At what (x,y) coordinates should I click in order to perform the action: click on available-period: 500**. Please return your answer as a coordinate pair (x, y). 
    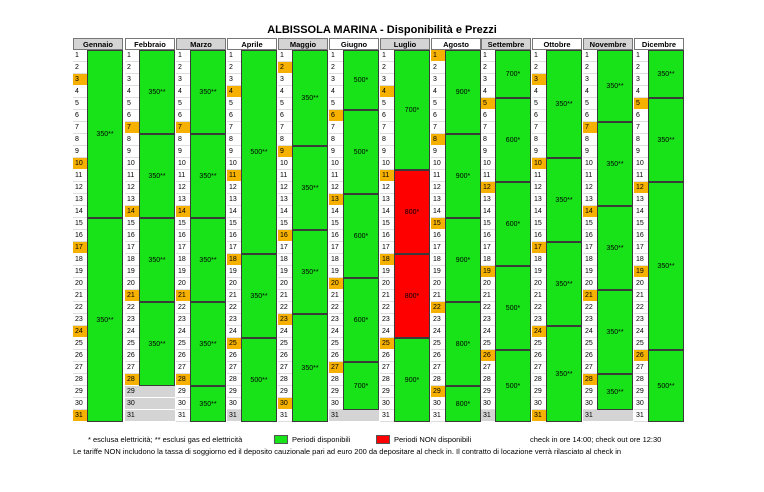
    Looking at the image, I should click on (666, 386).